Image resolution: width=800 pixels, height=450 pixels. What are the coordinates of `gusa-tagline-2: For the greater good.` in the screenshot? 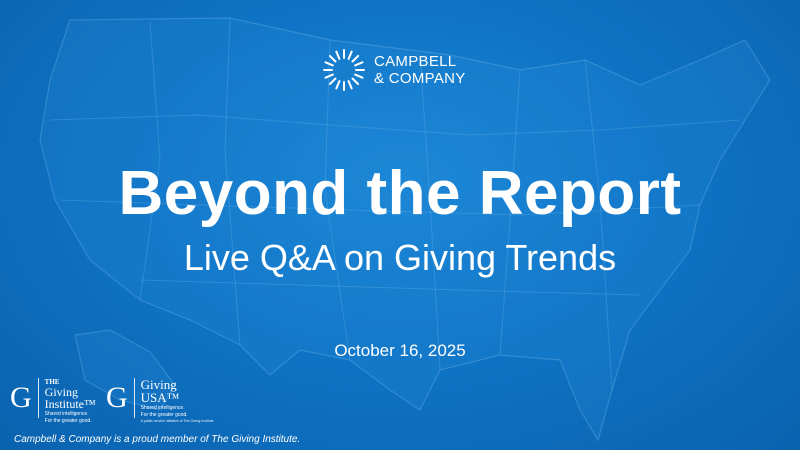 It's located at (164, 415).